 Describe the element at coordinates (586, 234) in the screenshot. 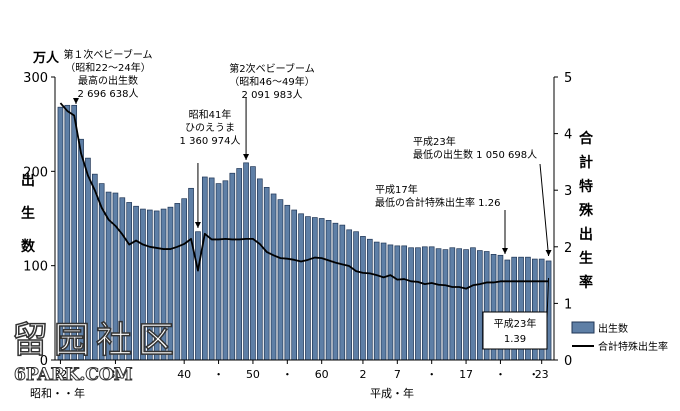

I see `right-axis-label-char: 出` at that location.